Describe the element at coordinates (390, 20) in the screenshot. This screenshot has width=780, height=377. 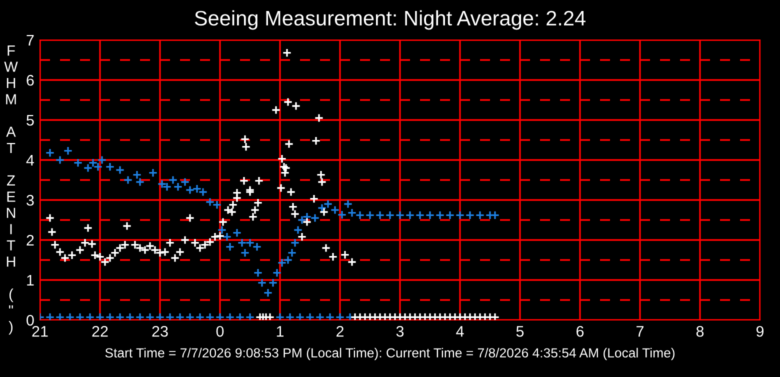
I see `chart-title: Seeing Measurement: Night Average: 2.24` at that location.